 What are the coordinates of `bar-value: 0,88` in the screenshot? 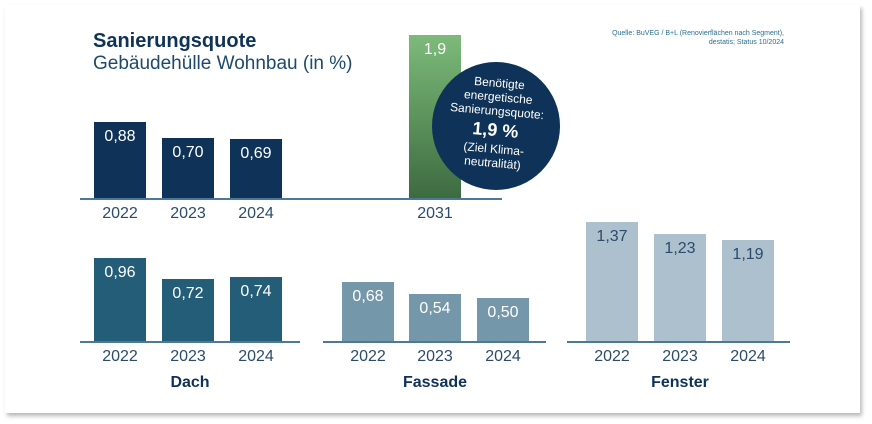 It's located at (120, 136).